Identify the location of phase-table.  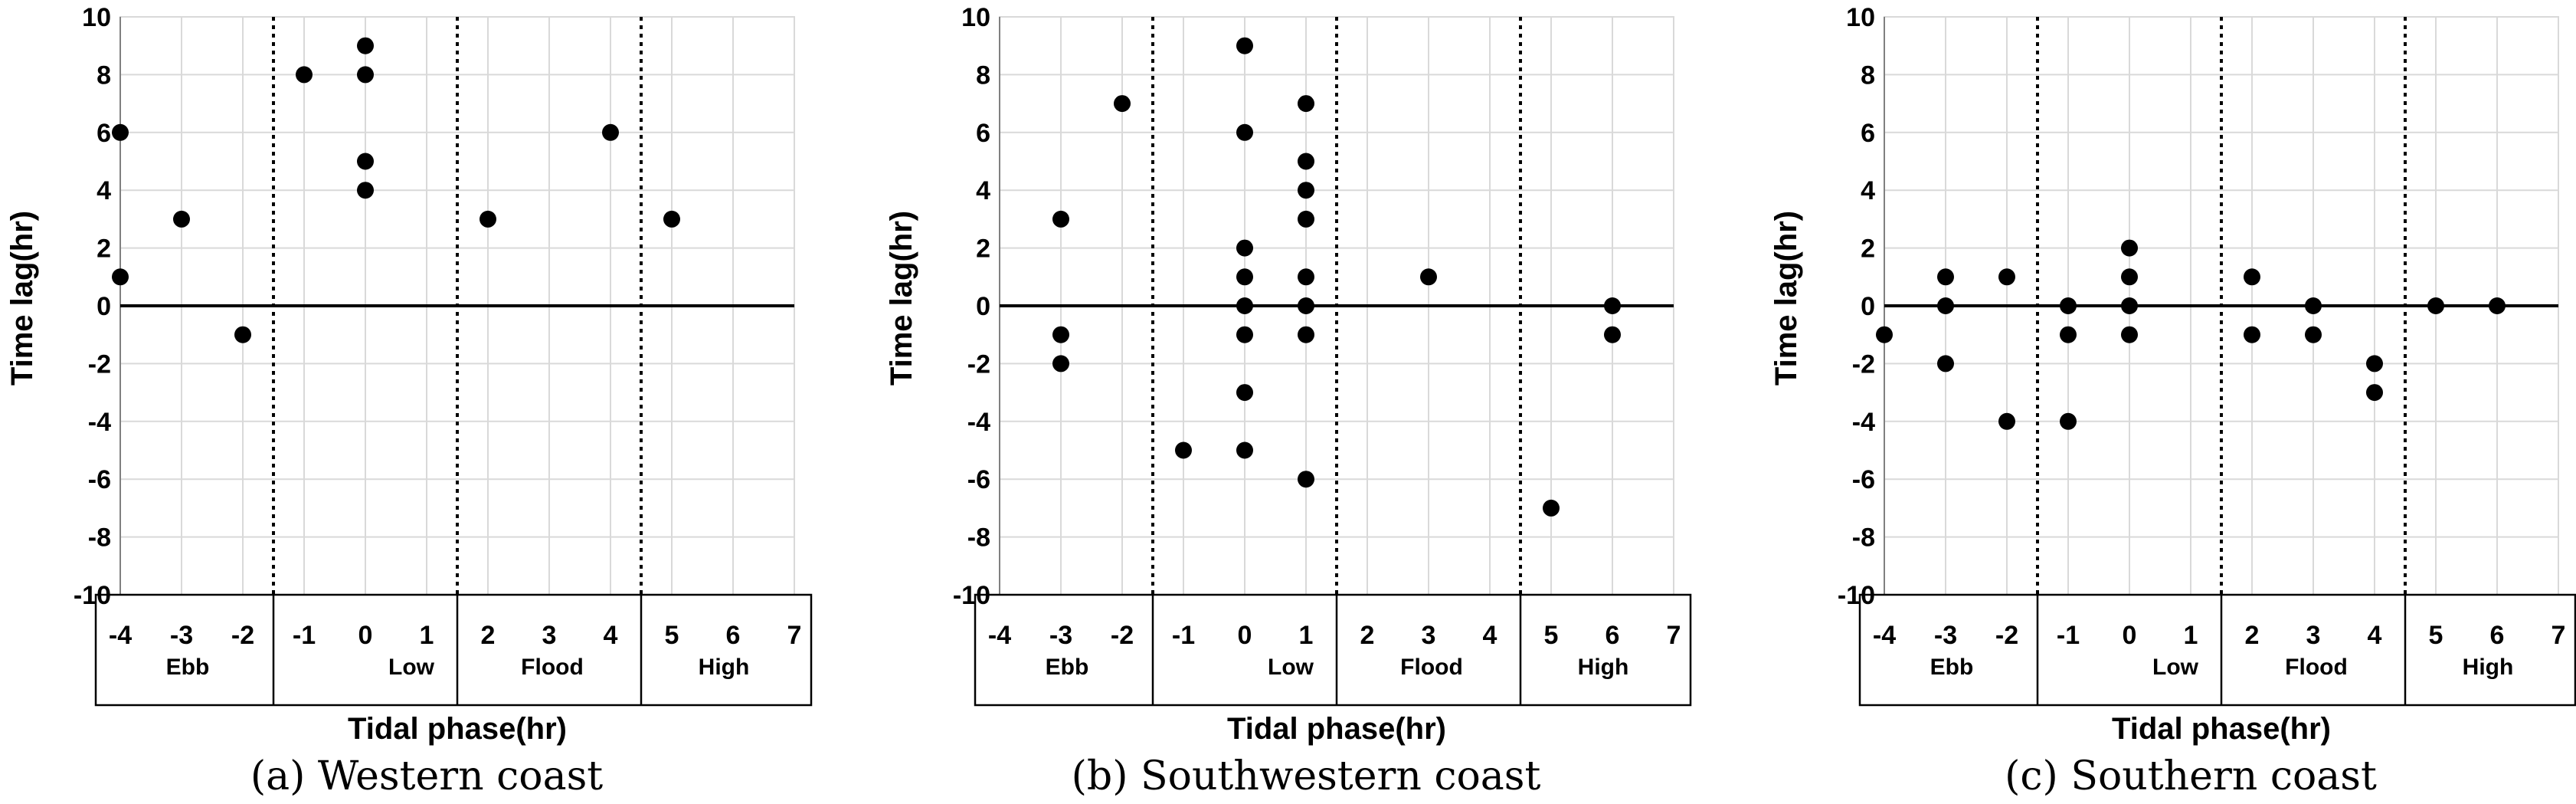
(1333, 650).